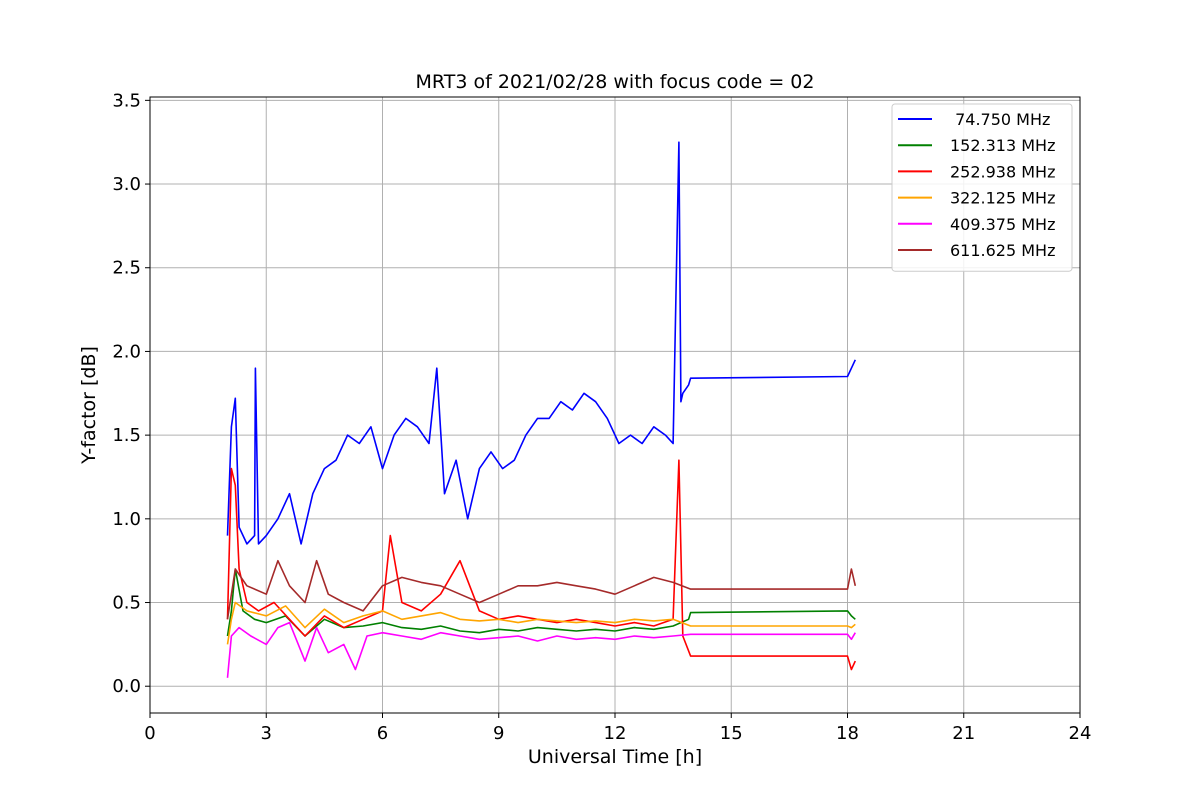  What do you see at coordinates (615, 733) in the screenshot?
I see `x-tick-label: 12` at bounding box center [615, 733].